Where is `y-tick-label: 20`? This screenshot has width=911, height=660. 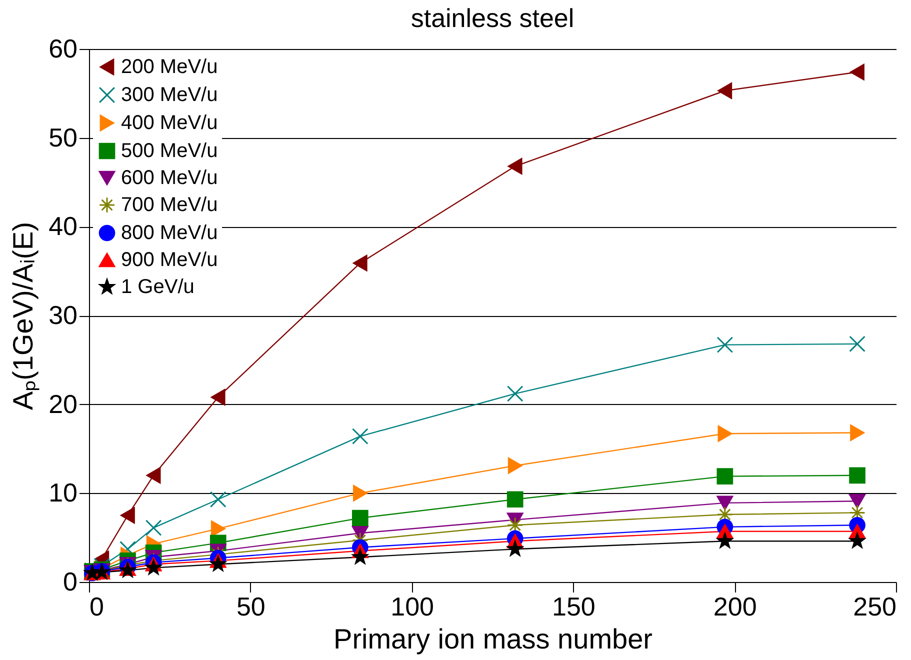
y-tick-label: 20 is located at coordinates (63, 403).